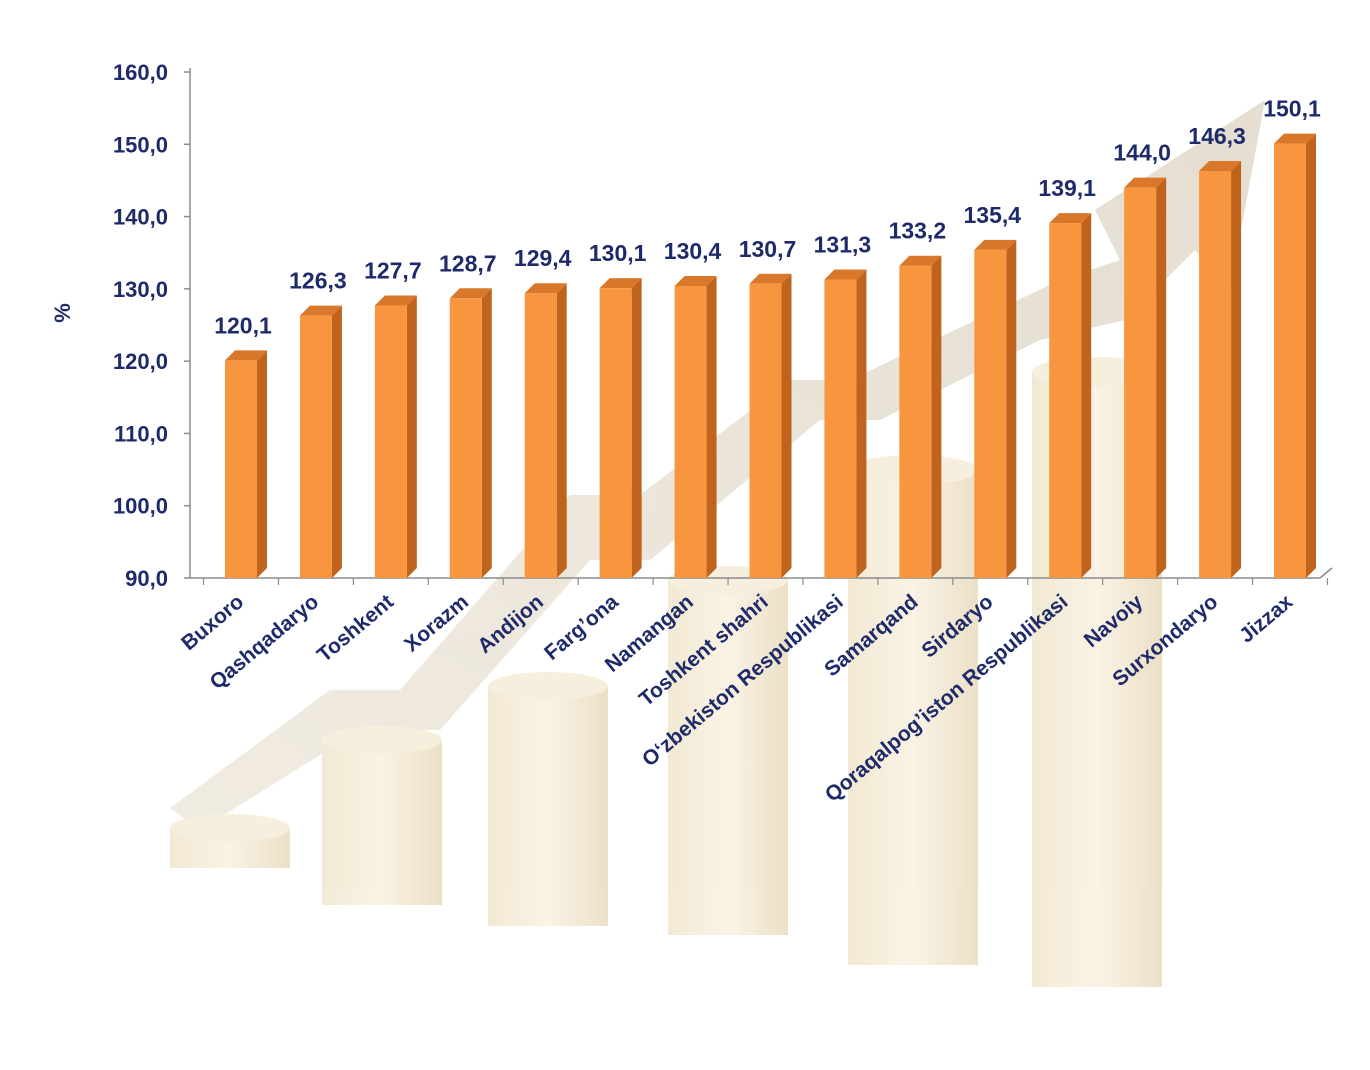 Image resolution: width=1370 pixels, height=1070 pixels. What do you see at coordinates (355, 628) in the screenshot?
I see `x-category-label: Toshkent` at bounding box center [355, 628].